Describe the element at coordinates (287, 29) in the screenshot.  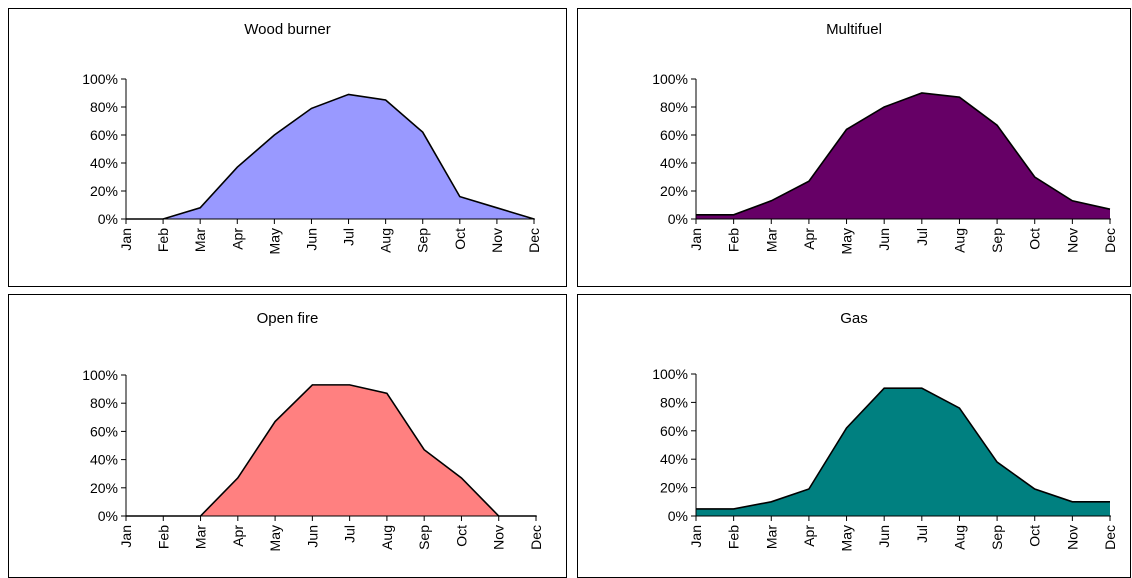
I see `chart-title: Wood burner` at that location.